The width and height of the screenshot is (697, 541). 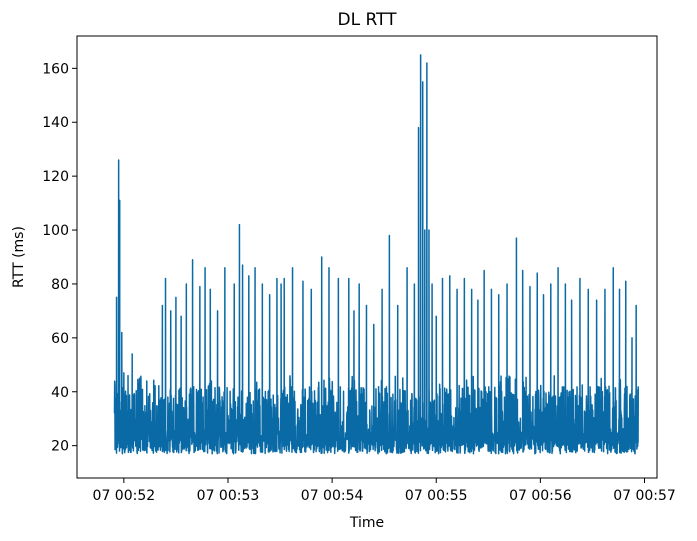 I want to click on x-tick-label: 07 00:57, so click(x=644, y=496).